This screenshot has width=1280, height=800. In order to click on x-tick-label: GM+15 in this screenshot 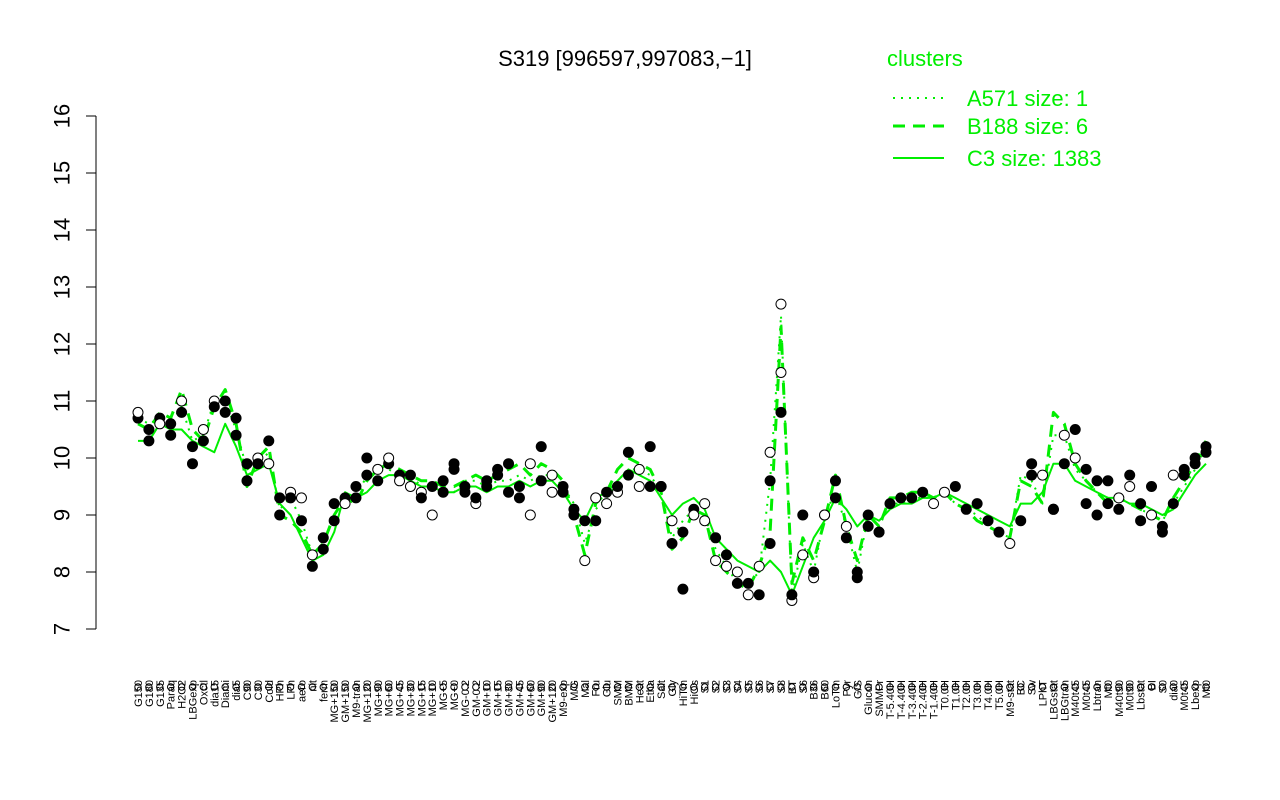, I will do `click(499, 698)`.